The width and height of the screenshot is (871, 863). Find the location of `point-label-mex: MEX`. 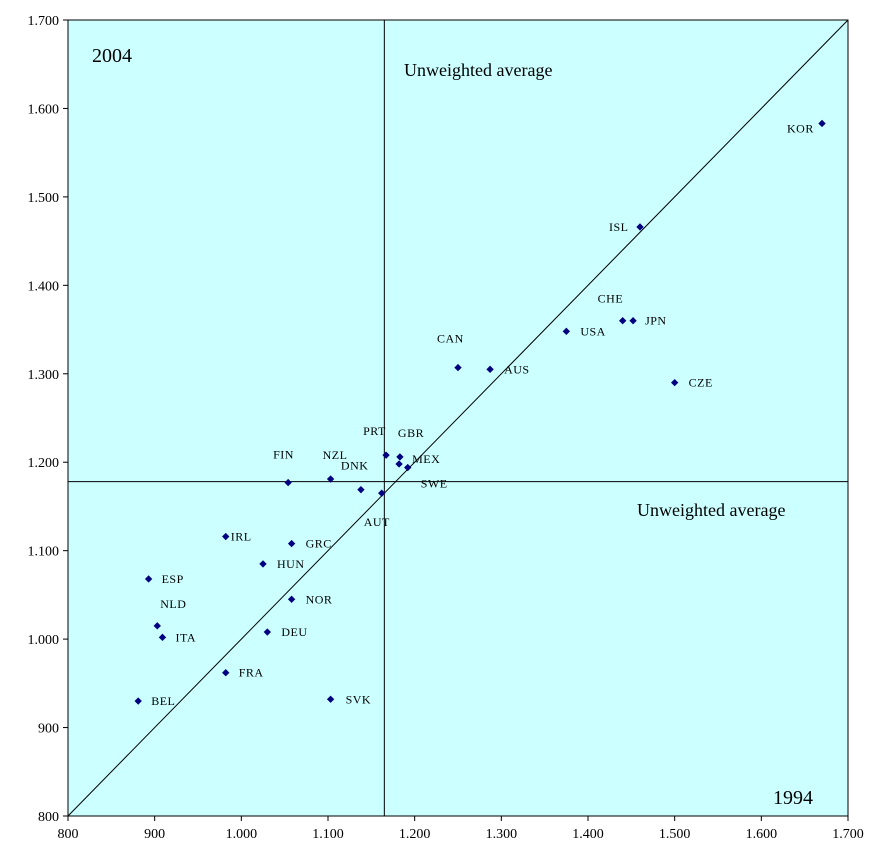

point-label-mex: MEX is located at coordinates (426, 459).